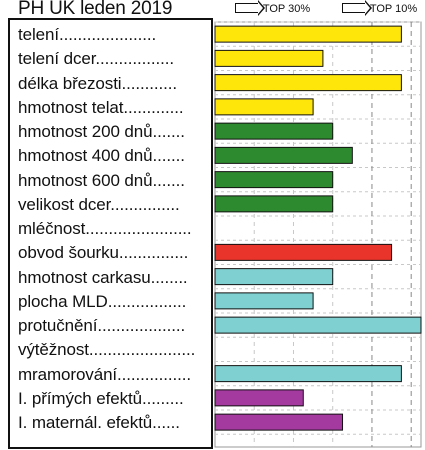  I want to click on legend-top-30: TOP 30%, so click(273, 8).